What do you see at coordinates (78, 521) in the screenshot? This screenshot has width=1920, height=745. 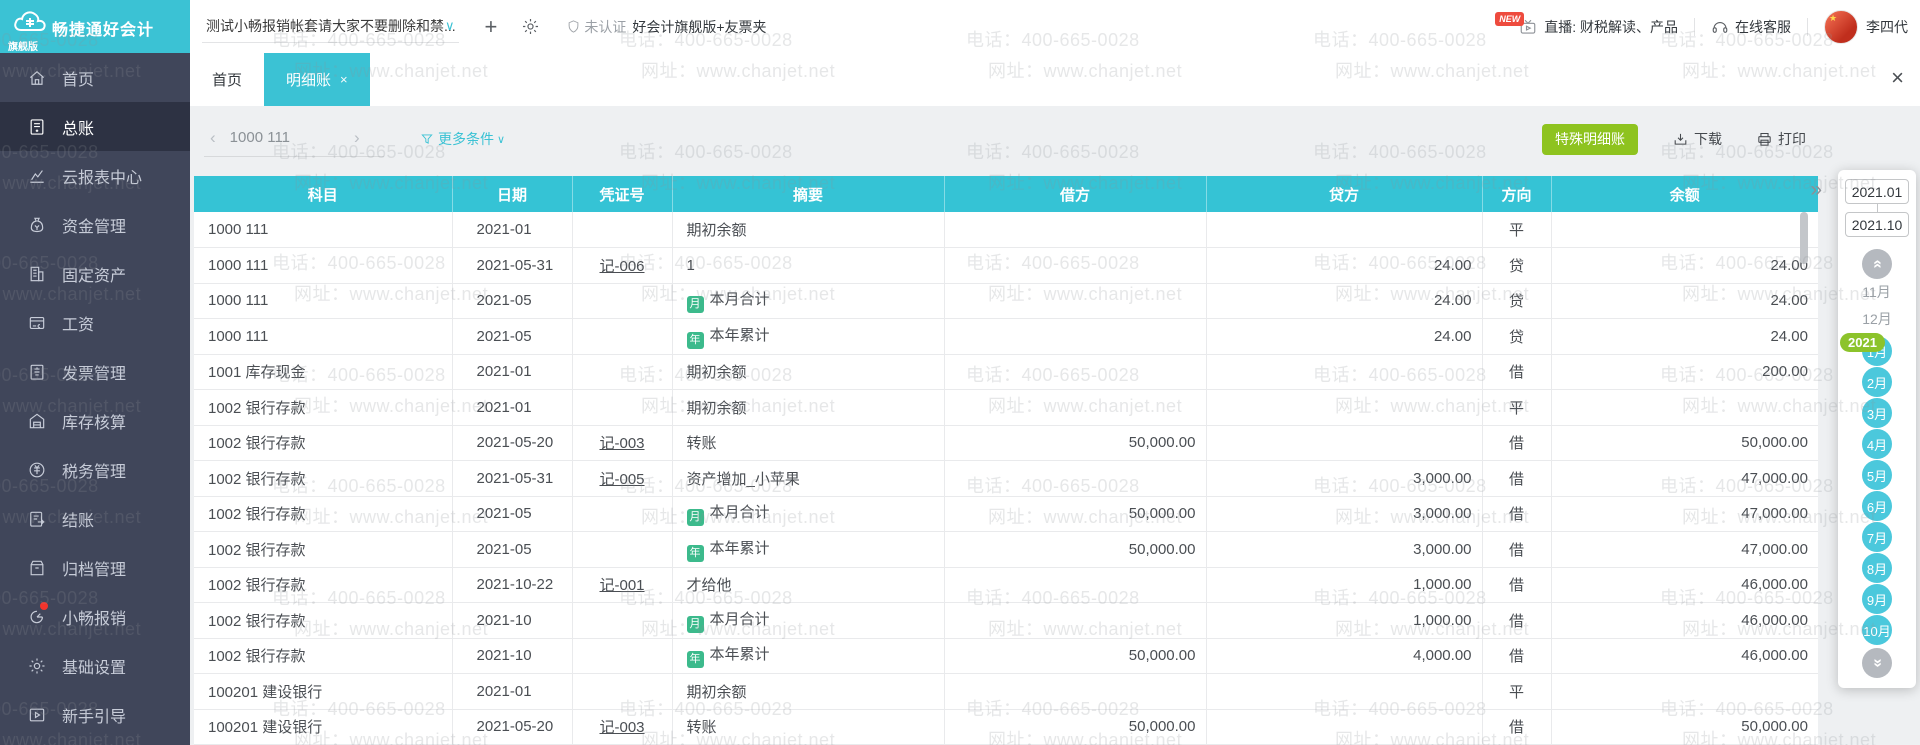 I see `sidebar-item-label: 结账` at bounding box center [78, 521].